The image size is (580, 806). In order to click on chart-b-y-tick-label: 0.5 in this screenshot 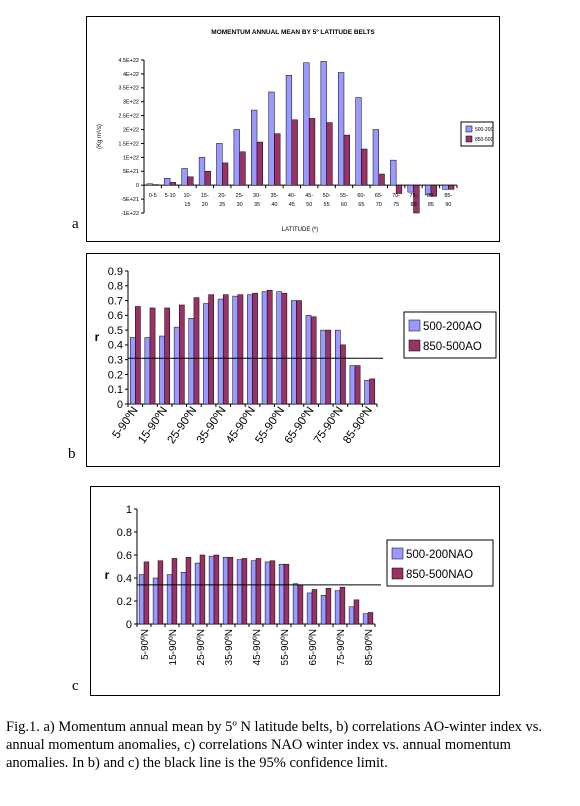, I will do `click(115, 331)`.